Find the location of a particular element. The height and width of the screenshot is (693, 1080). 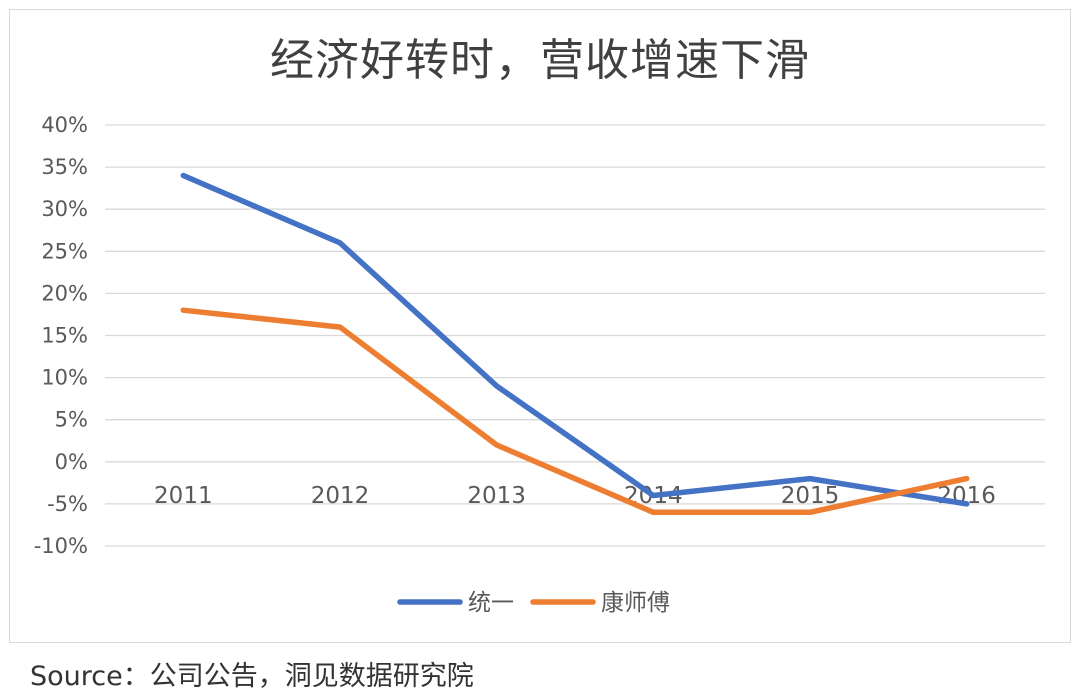

x-tick-label: 2013 is located at coordinates (496, 496).